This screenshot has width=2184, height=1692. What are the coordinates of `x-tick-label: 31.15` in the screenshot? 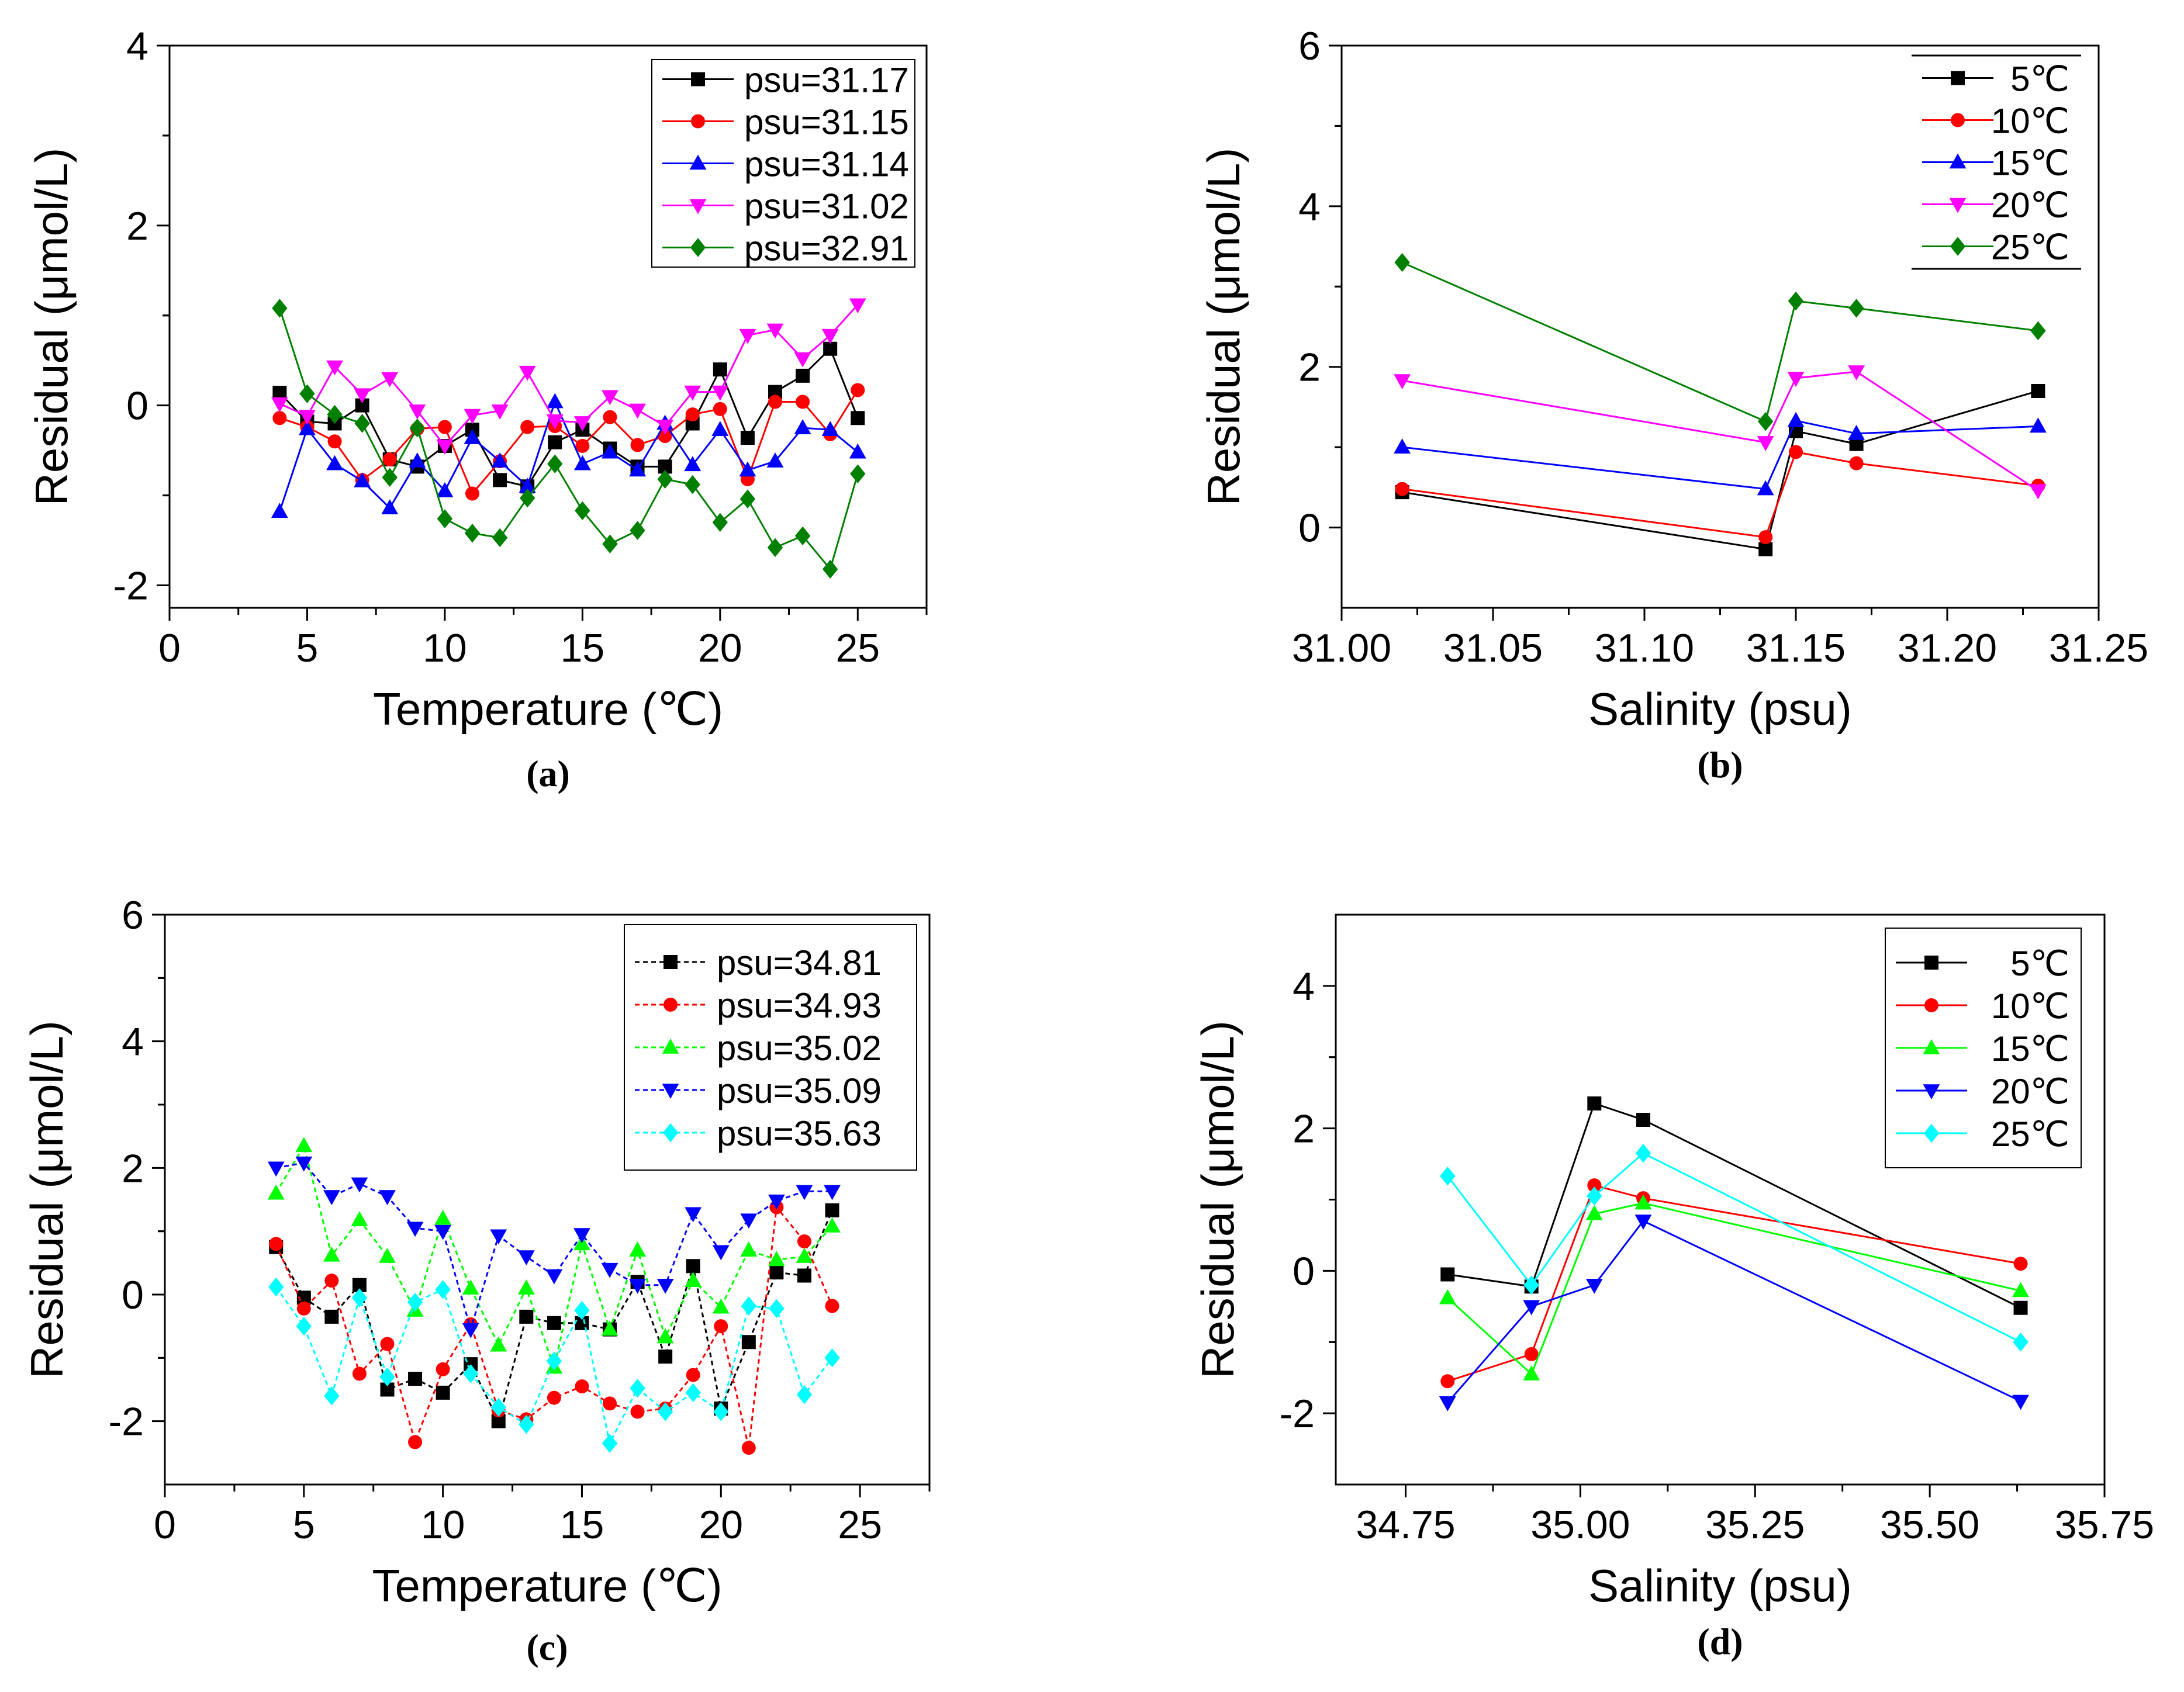 It's located at (1796, 648).